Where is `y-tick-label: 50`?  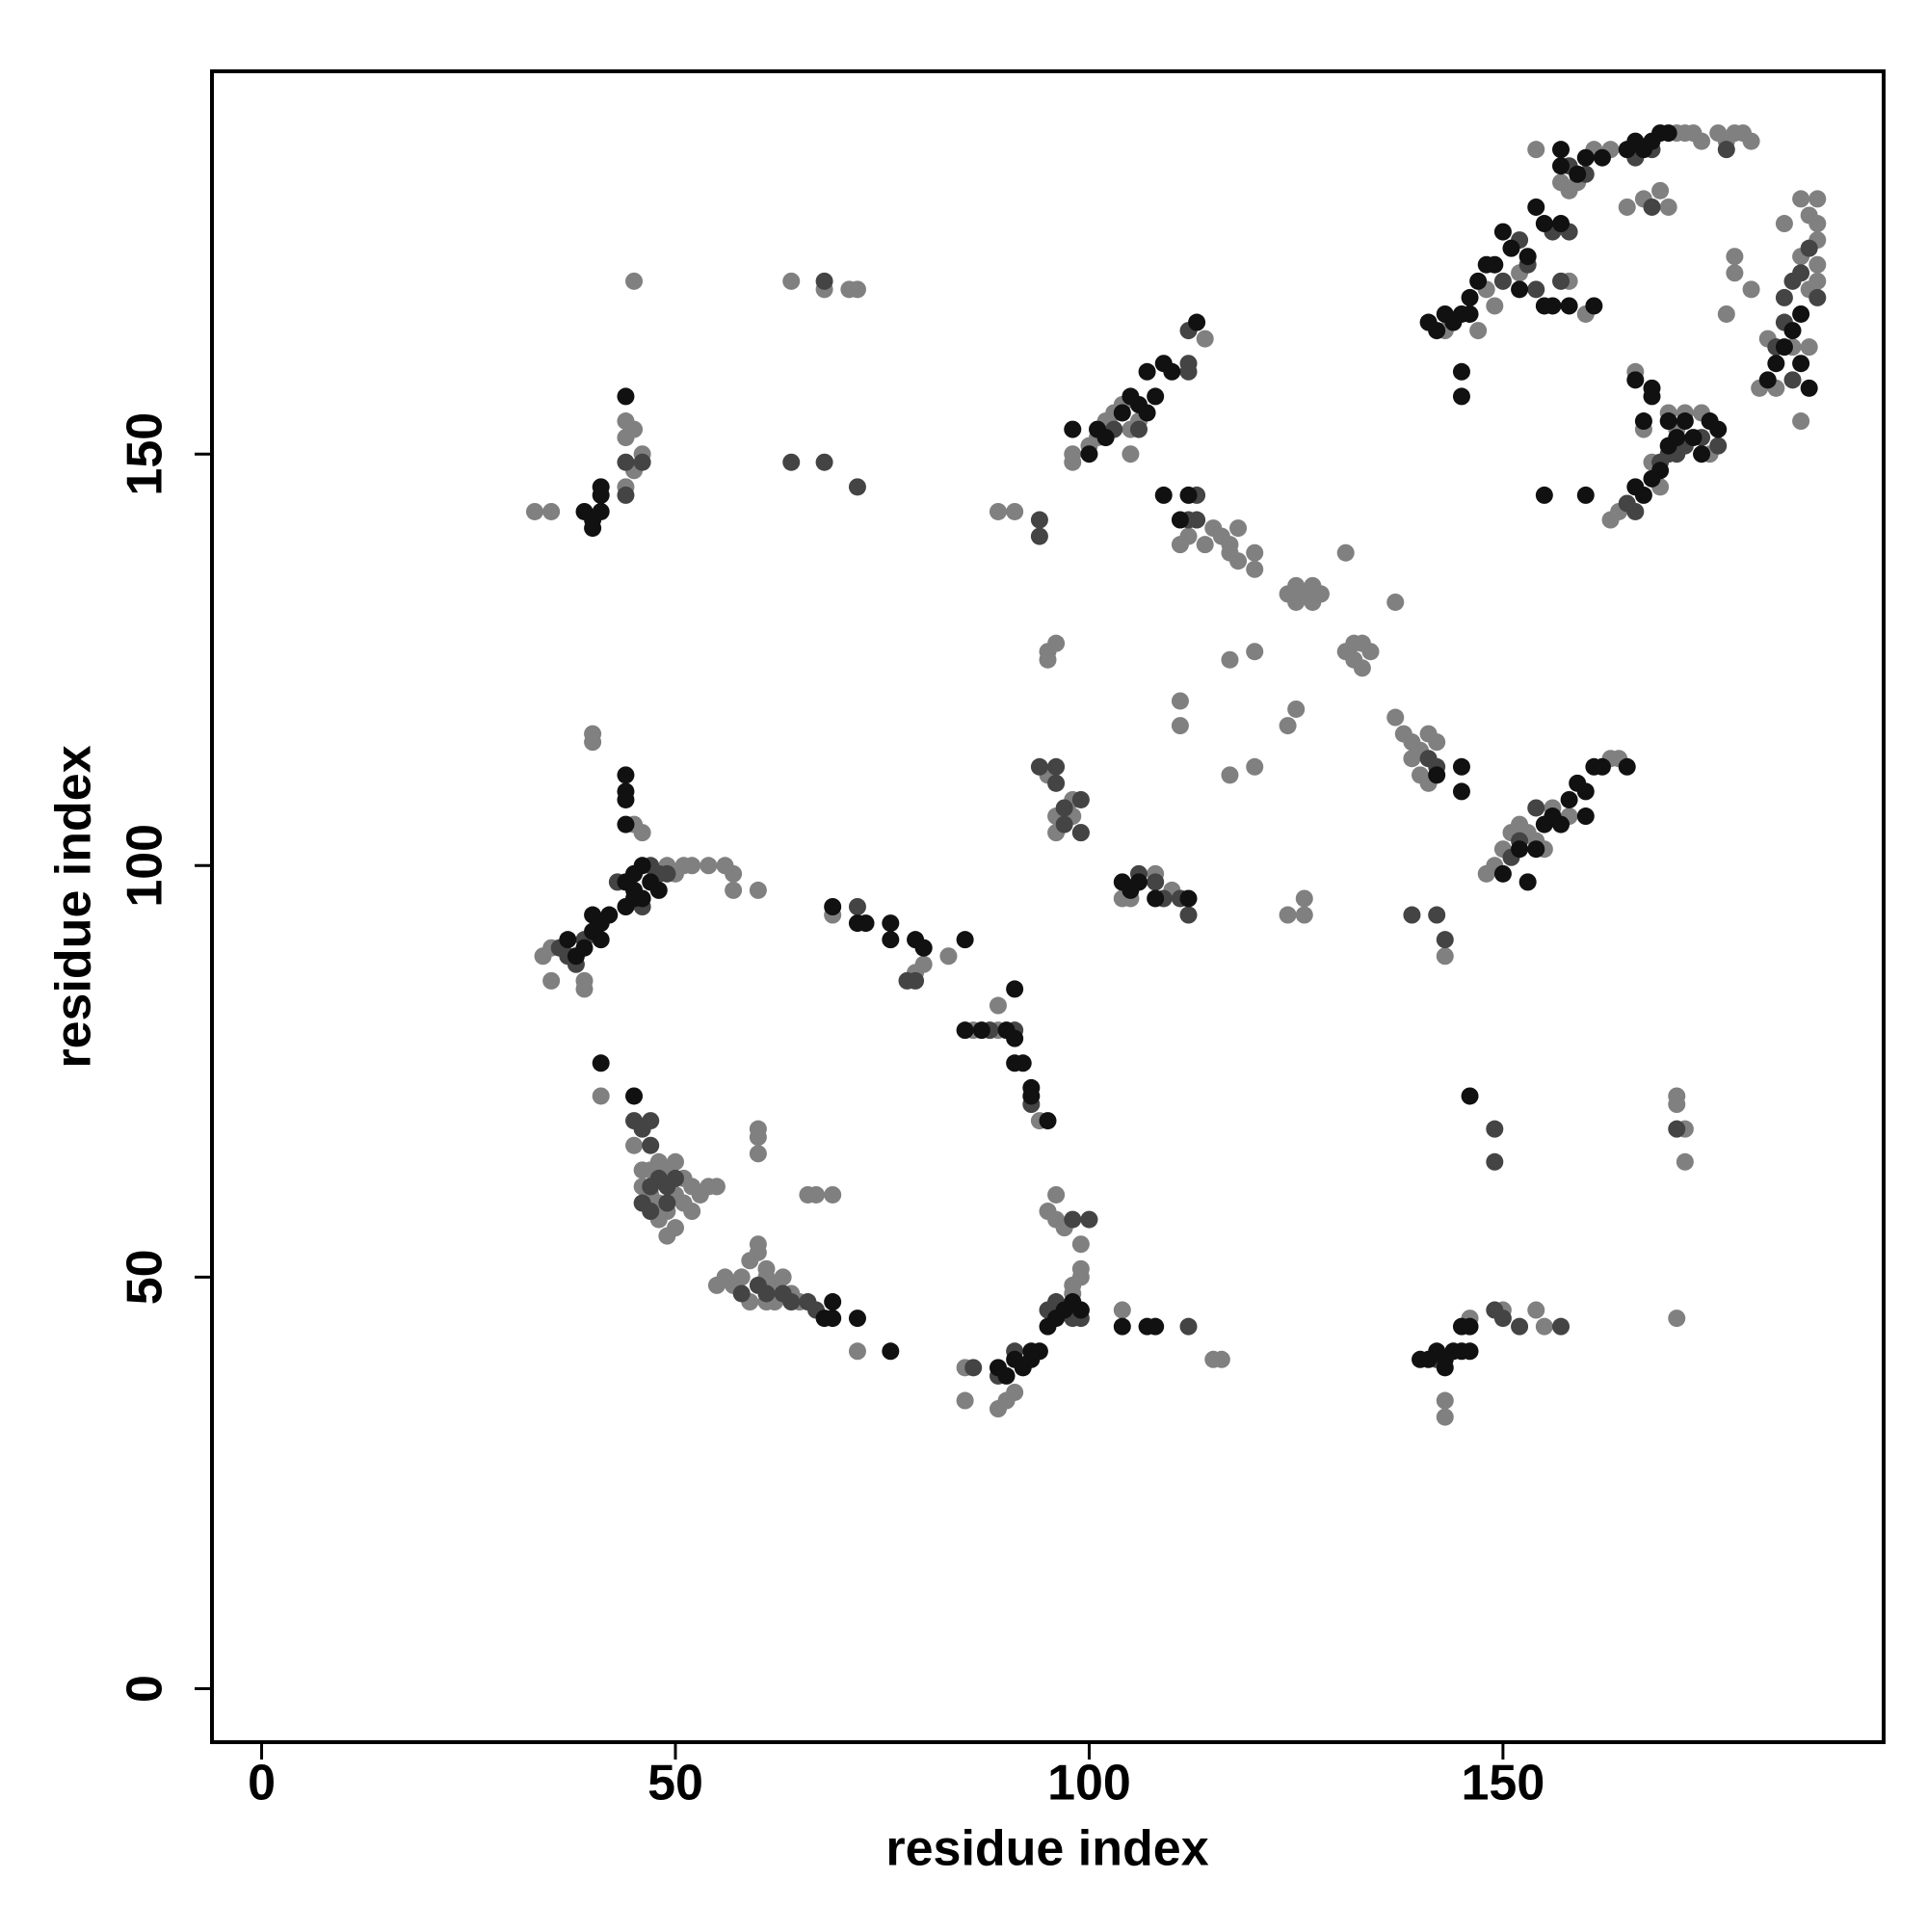 y-tick-label: 50 is located at coordinates (145, 1277).